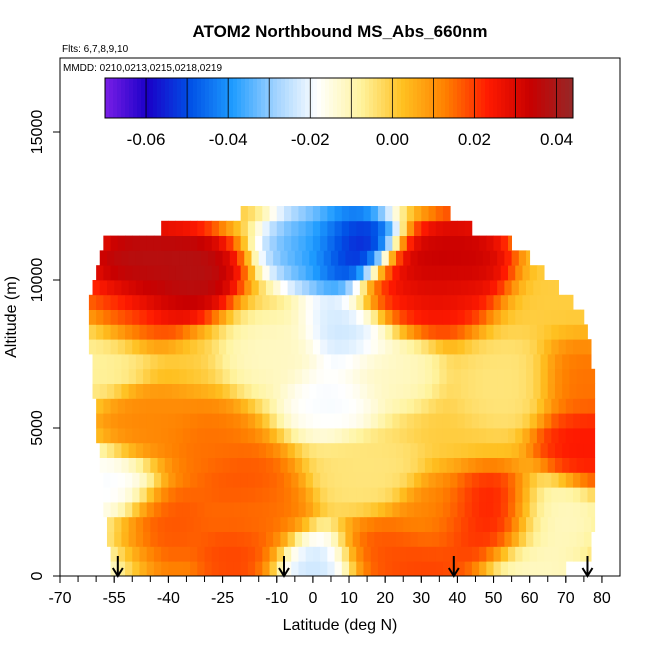  I want to click on x-tick-label: 40, so click(458, 598).